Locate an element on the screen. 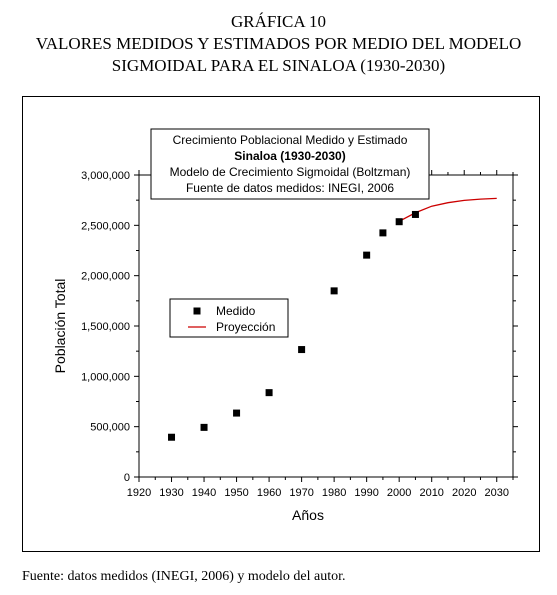 The image size is (557, 595). legend is located at coordinates (229, 318).